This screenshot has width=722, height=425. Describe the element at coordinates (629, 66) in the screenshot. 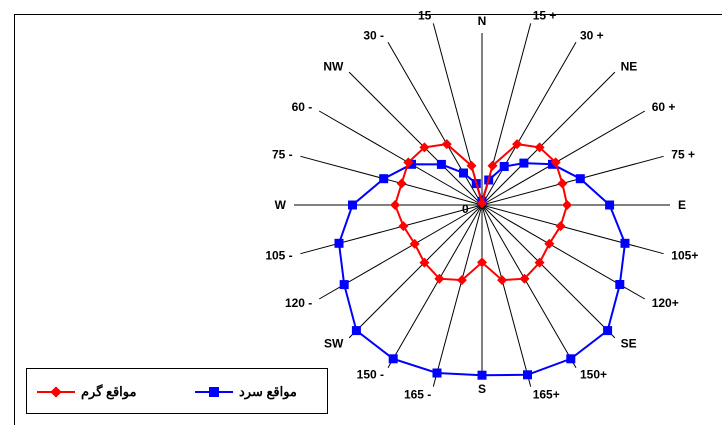

I see `direction-label: NE` at that location.